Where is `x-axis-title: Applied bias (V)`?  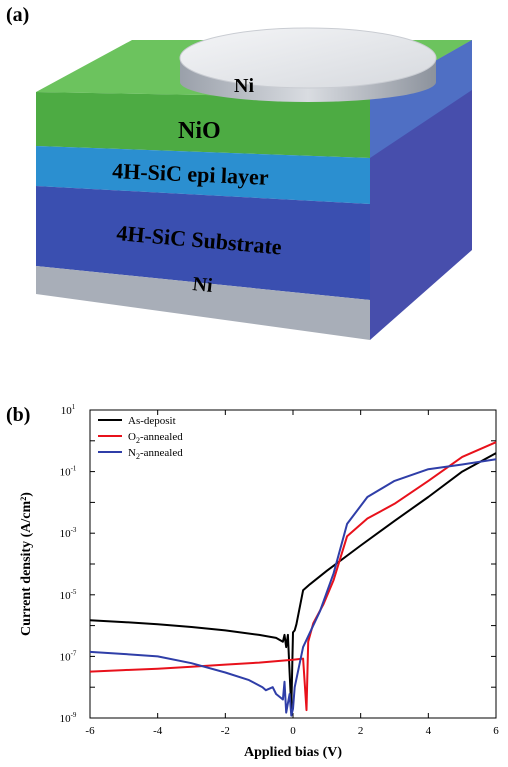
x-axis-title: Applied bias (V) is located at coordinates (293, 752).